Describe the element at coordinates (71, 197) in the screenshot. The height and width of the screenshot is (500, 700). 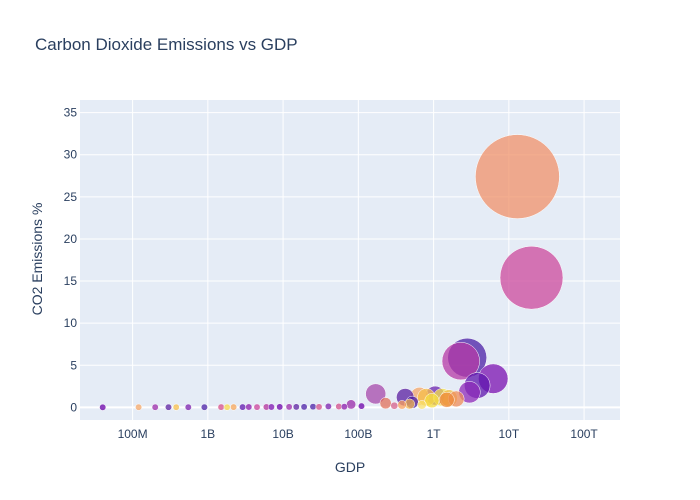
I see `y-tick-label: 25` at that location.